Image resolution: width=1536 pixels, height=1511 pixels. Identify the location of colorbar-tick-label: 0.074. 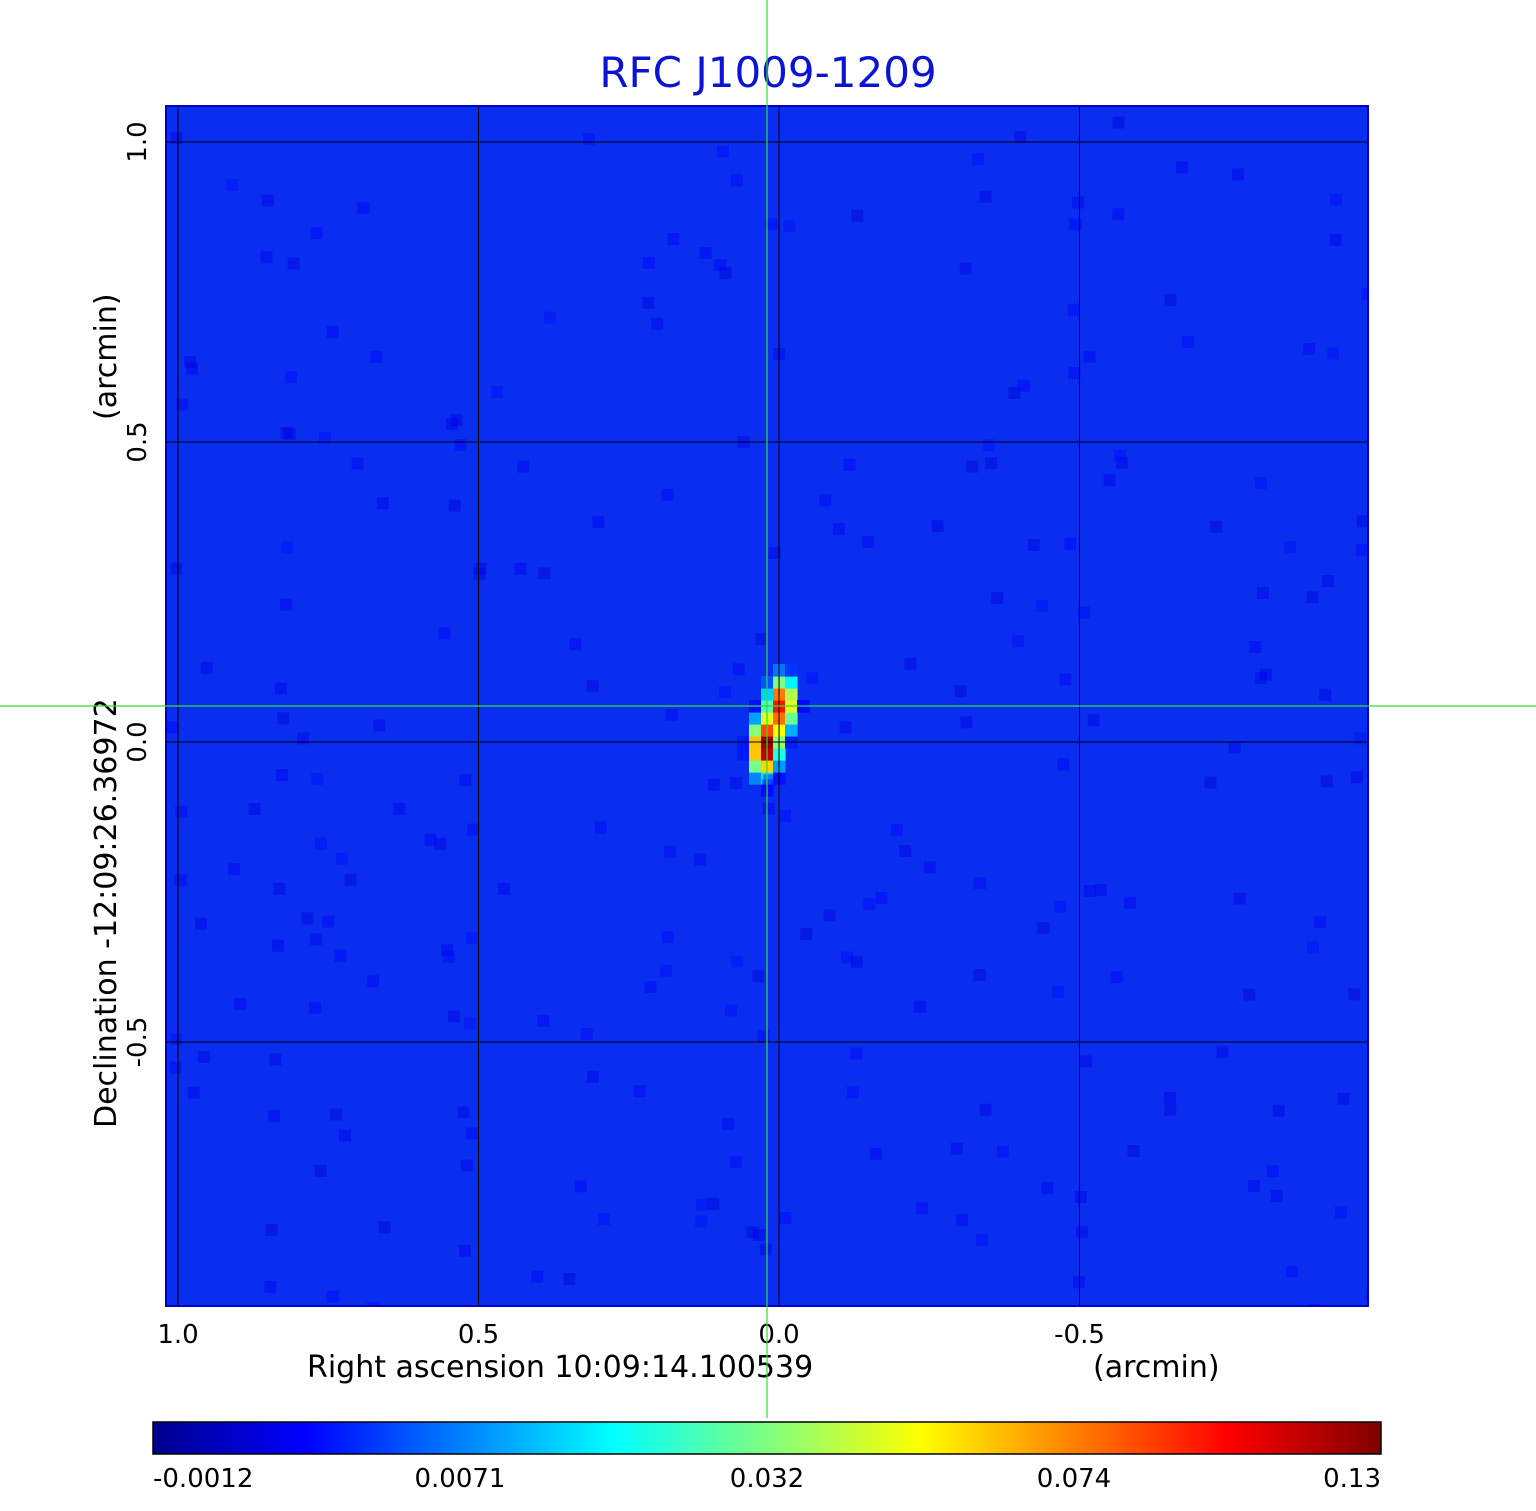
(1074, 1479).